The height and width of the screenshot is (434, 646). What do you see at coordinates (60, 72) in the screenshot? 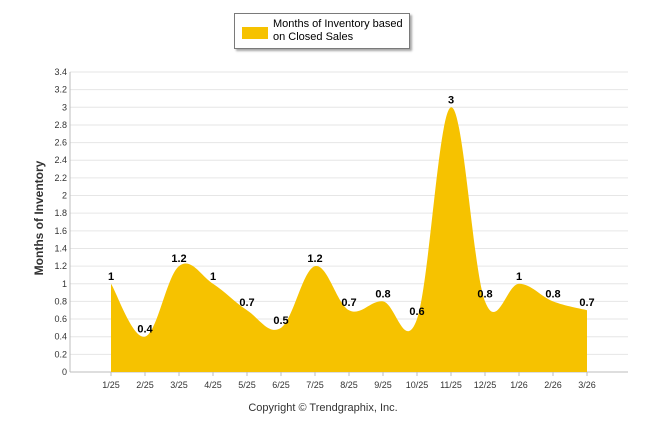
I see `y-tick-label: 3.4` at bounding box center [60, 72].